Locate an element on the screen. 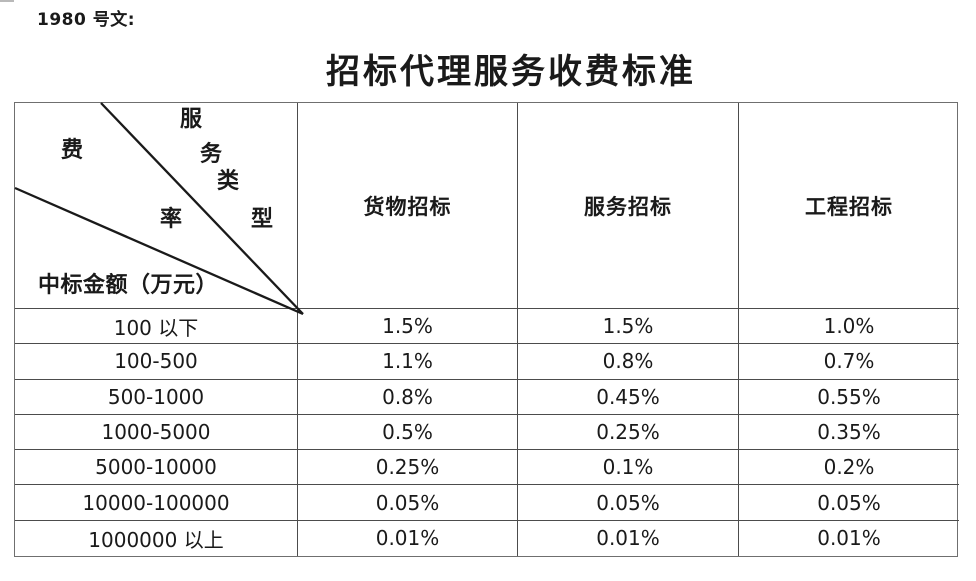  corner-type-char-2: 务 is located at coordinates (211, 154).